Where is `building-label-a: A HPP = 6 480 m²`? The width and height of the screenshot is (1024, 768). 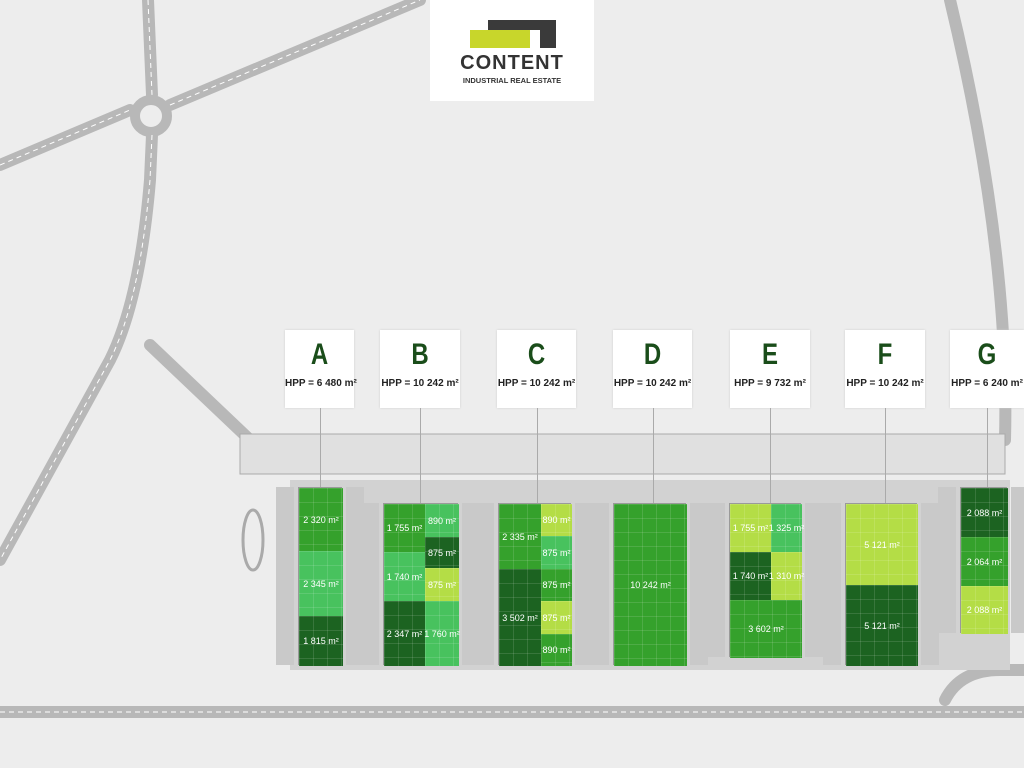
building-label-a: A HPP = 6 480 m² is located at coordinates (321, 369).